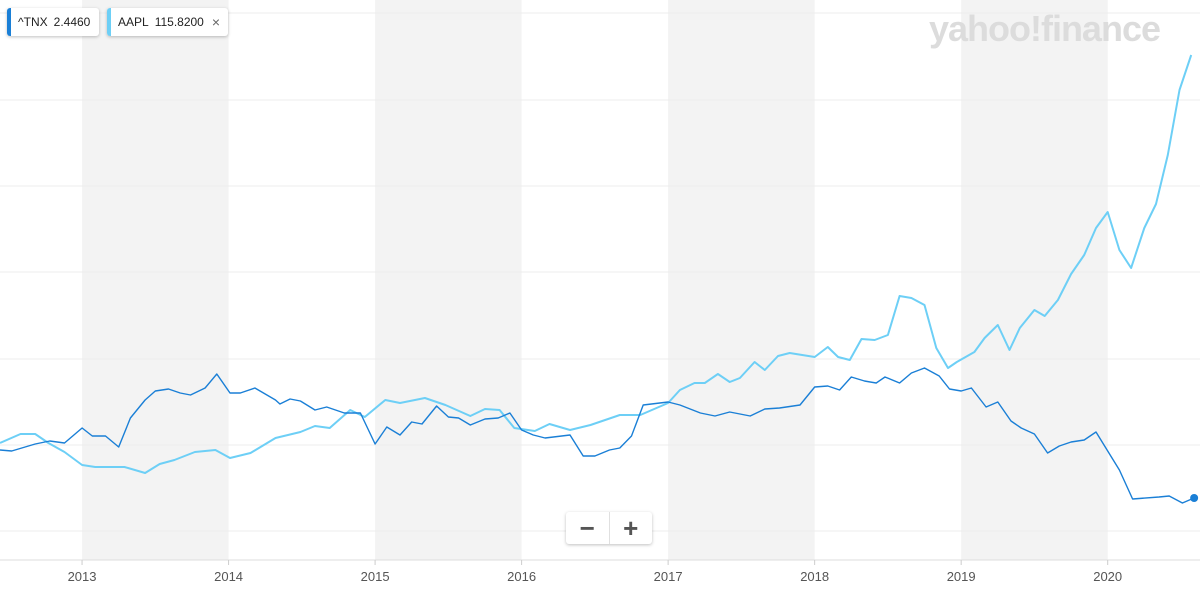 Image resolution: width=1200 pixels, height=591 pixels. Describe the element at coordinates (814, 576) in the screenshot. I see `x-tick-label: 2018` at that location.